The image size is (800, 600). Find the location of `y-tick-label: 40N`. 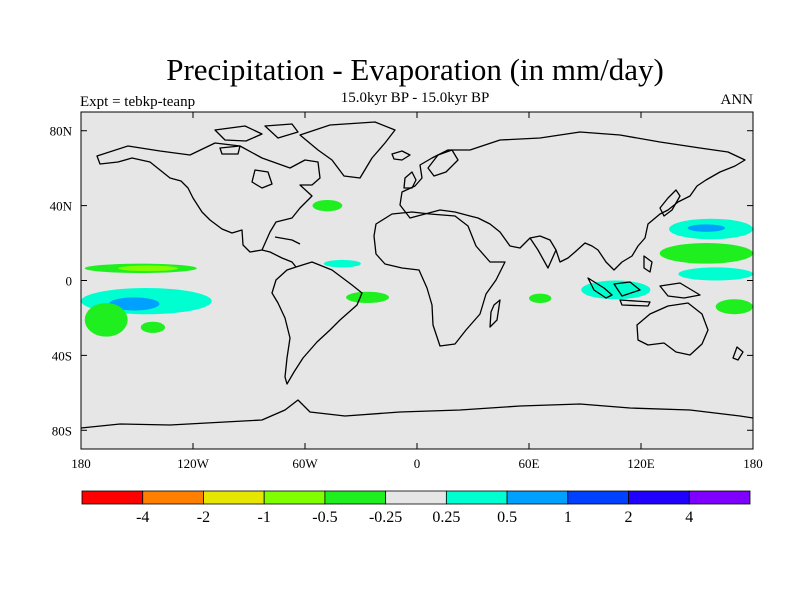

y-tick-label: 40N is located at coordinates (61, 206).